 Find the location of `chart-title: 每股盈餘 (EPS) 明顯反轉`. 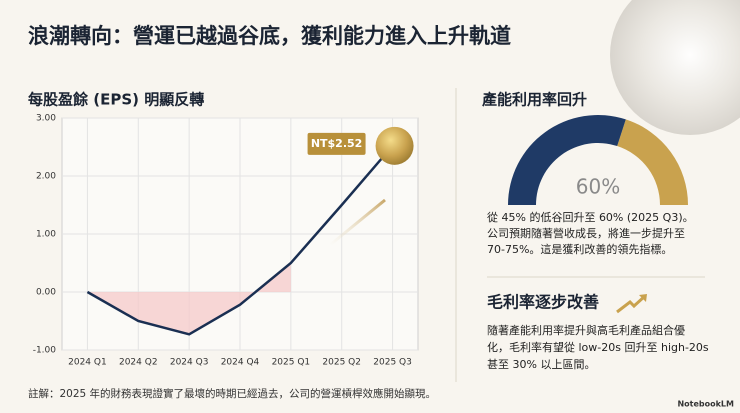

chart-title: 每股盈餘 (EPS) 明顯反轉 is located at coordinates (116, 100).